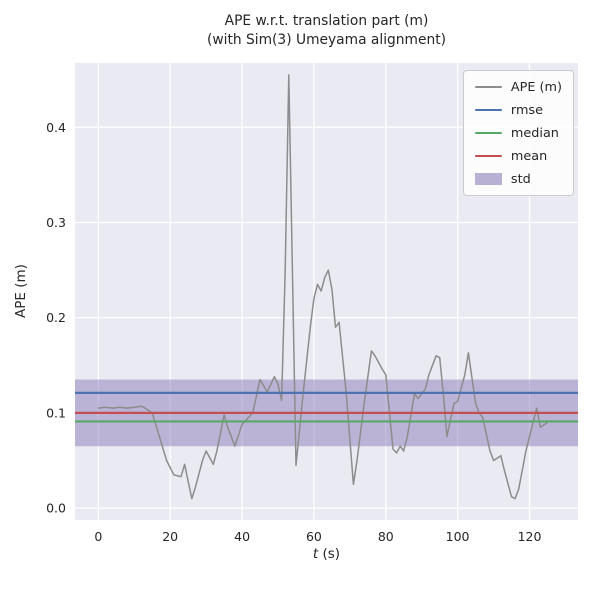 The width and height of the screenshot is (600, 600). What do you see at coordinates (326, 40) in the screenshot?
I see `chart-subtitle: (with Sim(3) Umeyama alignment)` at bounding box center [326, 40].